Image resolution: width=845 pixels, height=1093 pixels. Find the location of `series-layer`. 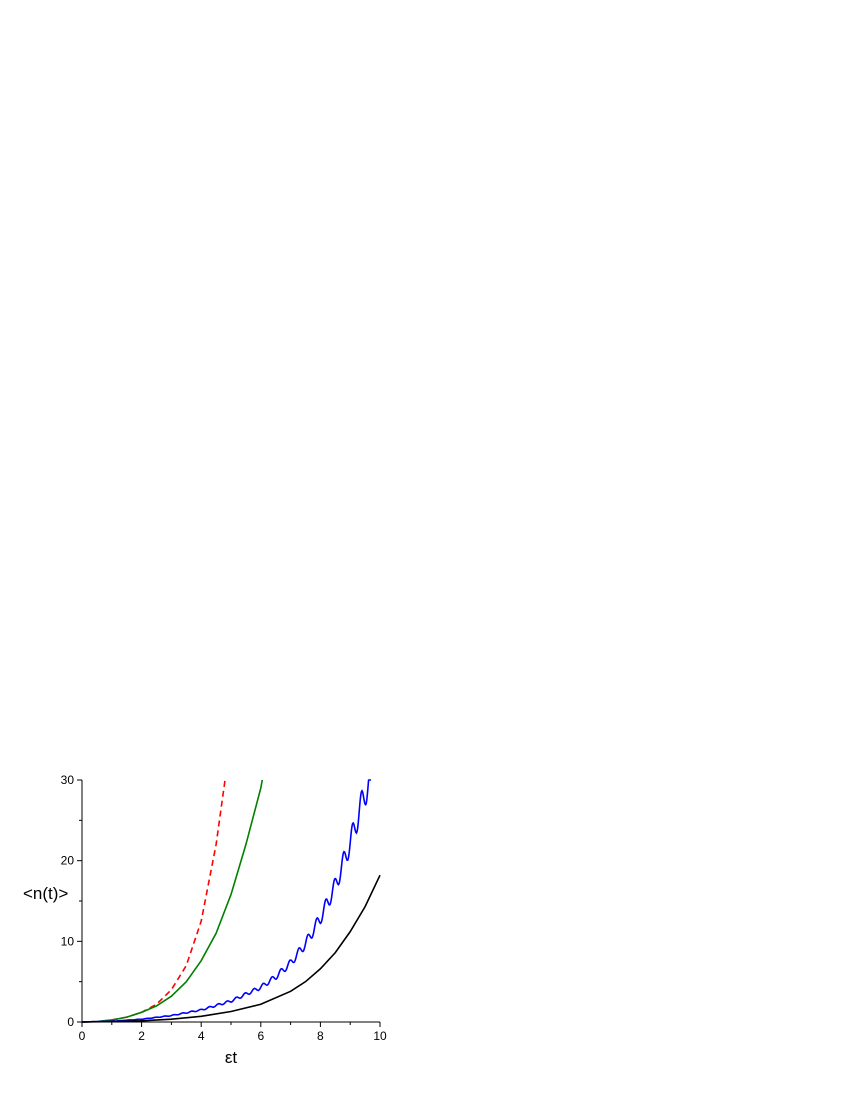

series-layer is located at coordinates (231, 901).